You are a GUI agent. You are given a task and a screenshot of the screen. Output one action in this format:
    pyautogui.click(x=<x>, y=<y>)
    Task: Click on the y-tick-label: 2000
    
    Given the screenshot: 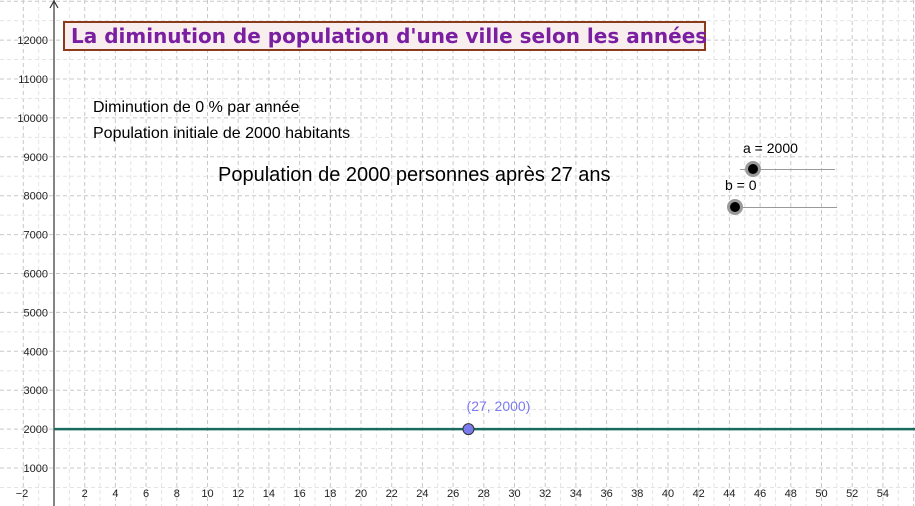 What is the action you would take?
    pyautogui.click(x=36, y=430)
    